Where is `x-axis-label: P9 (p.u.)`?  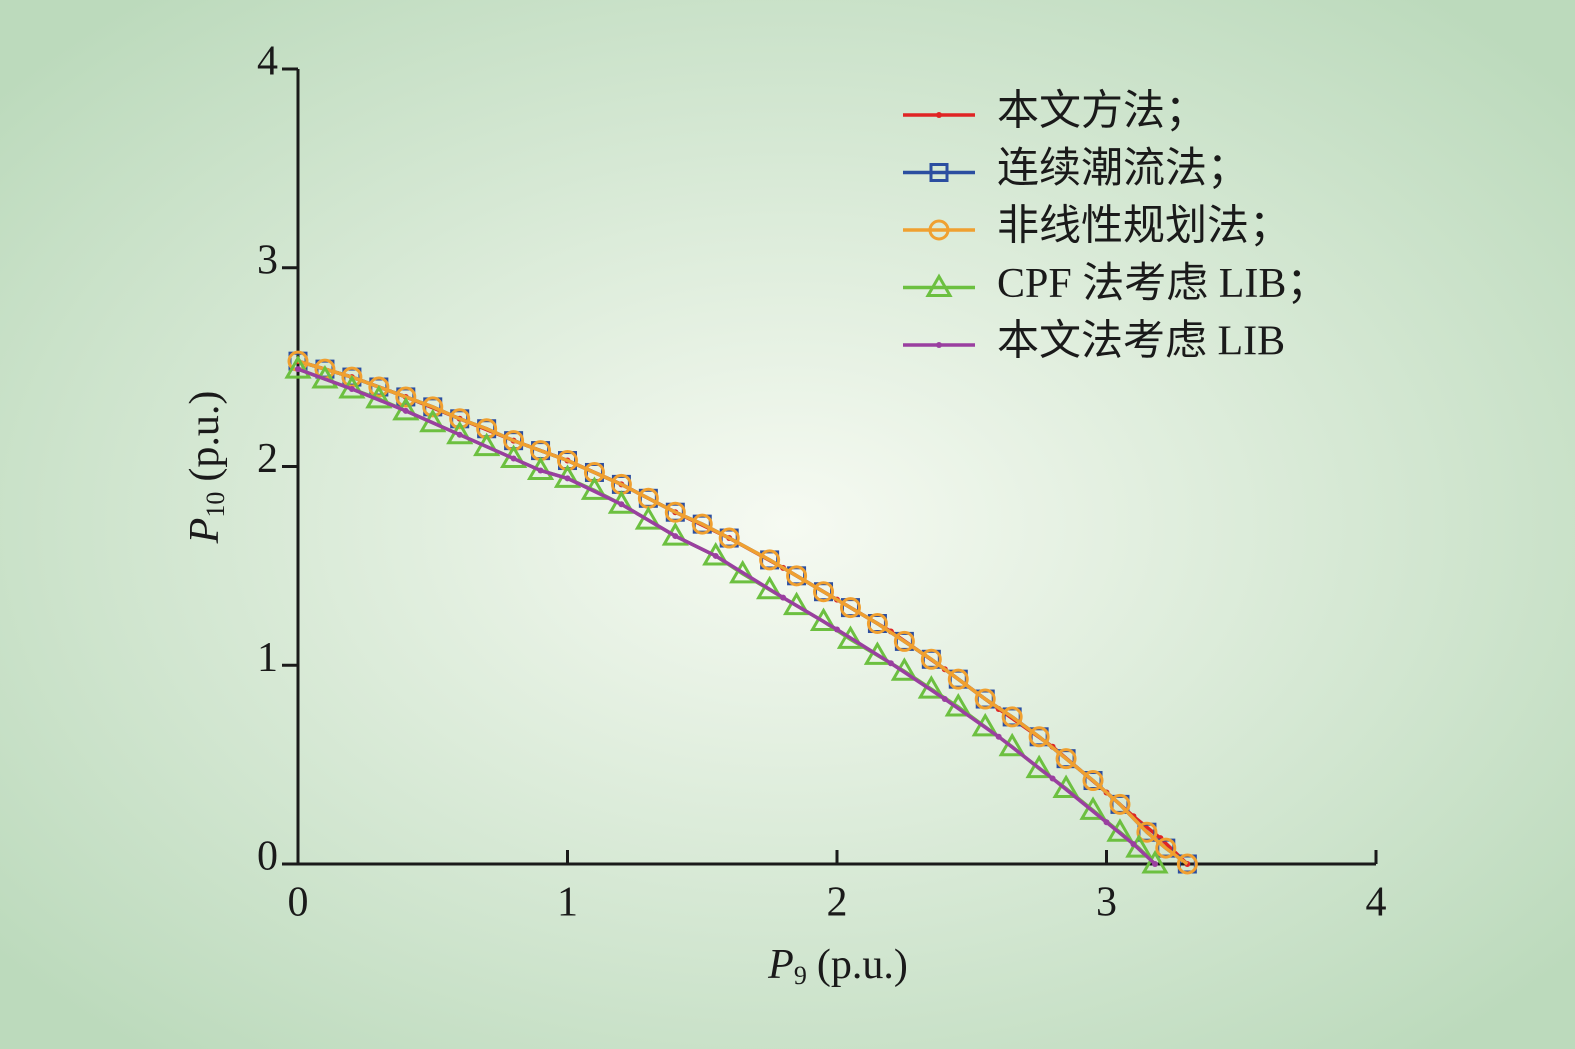 x-axis-label: P9 (p.u.) is located at coordinates (837, 966).